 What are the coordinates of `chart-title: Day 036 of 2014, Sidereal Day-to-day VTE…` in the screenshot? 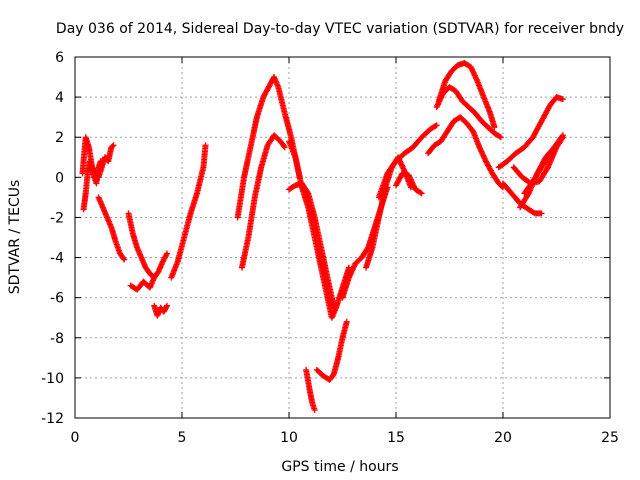 It's located at (340, 29).